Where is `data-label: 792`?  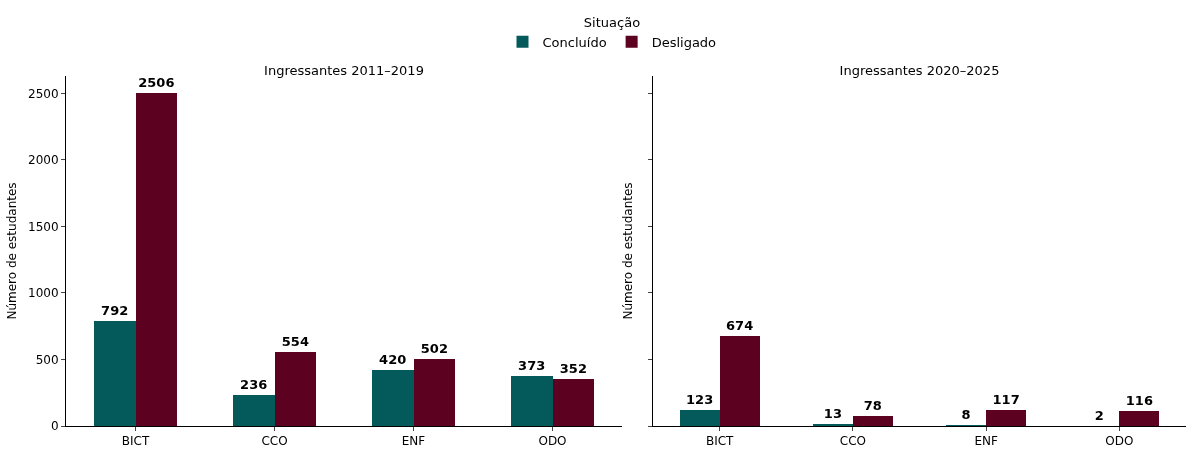 data-label: 792 is located at coordinates (115, 310).